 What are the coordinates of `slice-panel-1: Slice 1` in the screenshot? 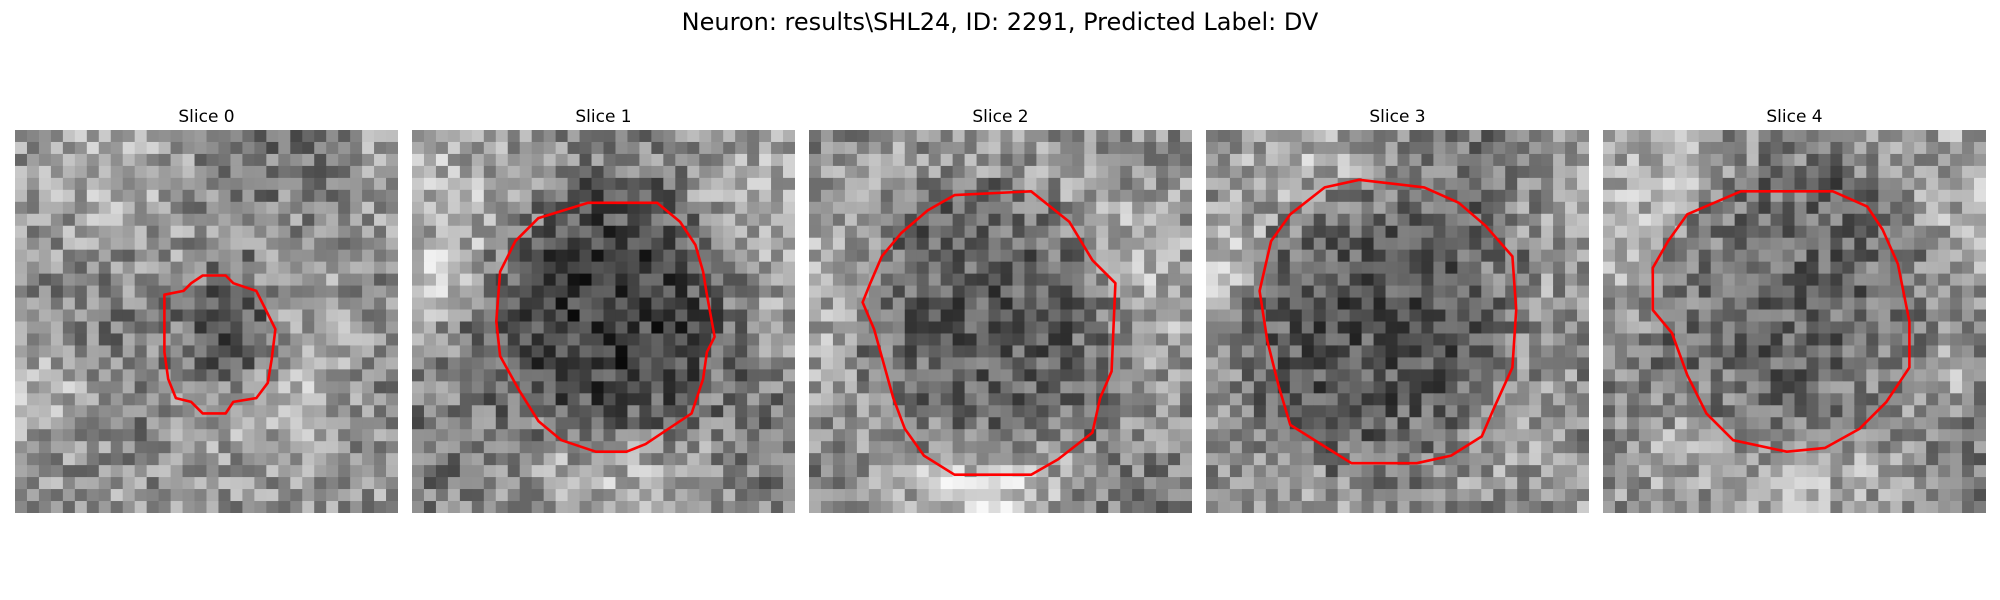 It's located at (603, 308).